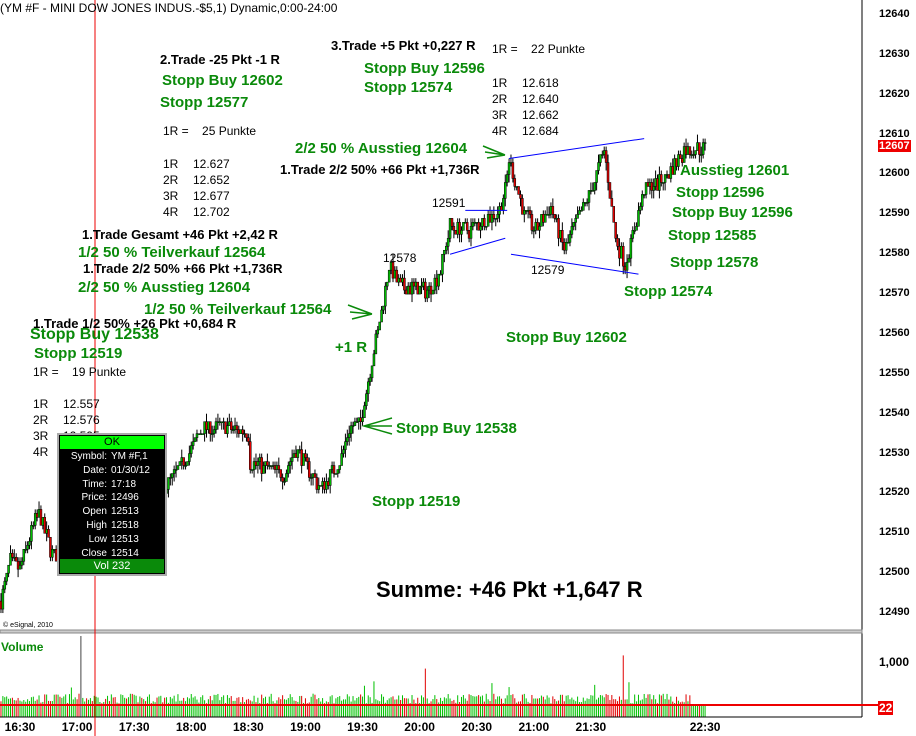 This screenshot has width=916, height=736. Describe the element at coordinates (894, 293) in the screenshot. I see `price-tick-label: 12570` at that location.